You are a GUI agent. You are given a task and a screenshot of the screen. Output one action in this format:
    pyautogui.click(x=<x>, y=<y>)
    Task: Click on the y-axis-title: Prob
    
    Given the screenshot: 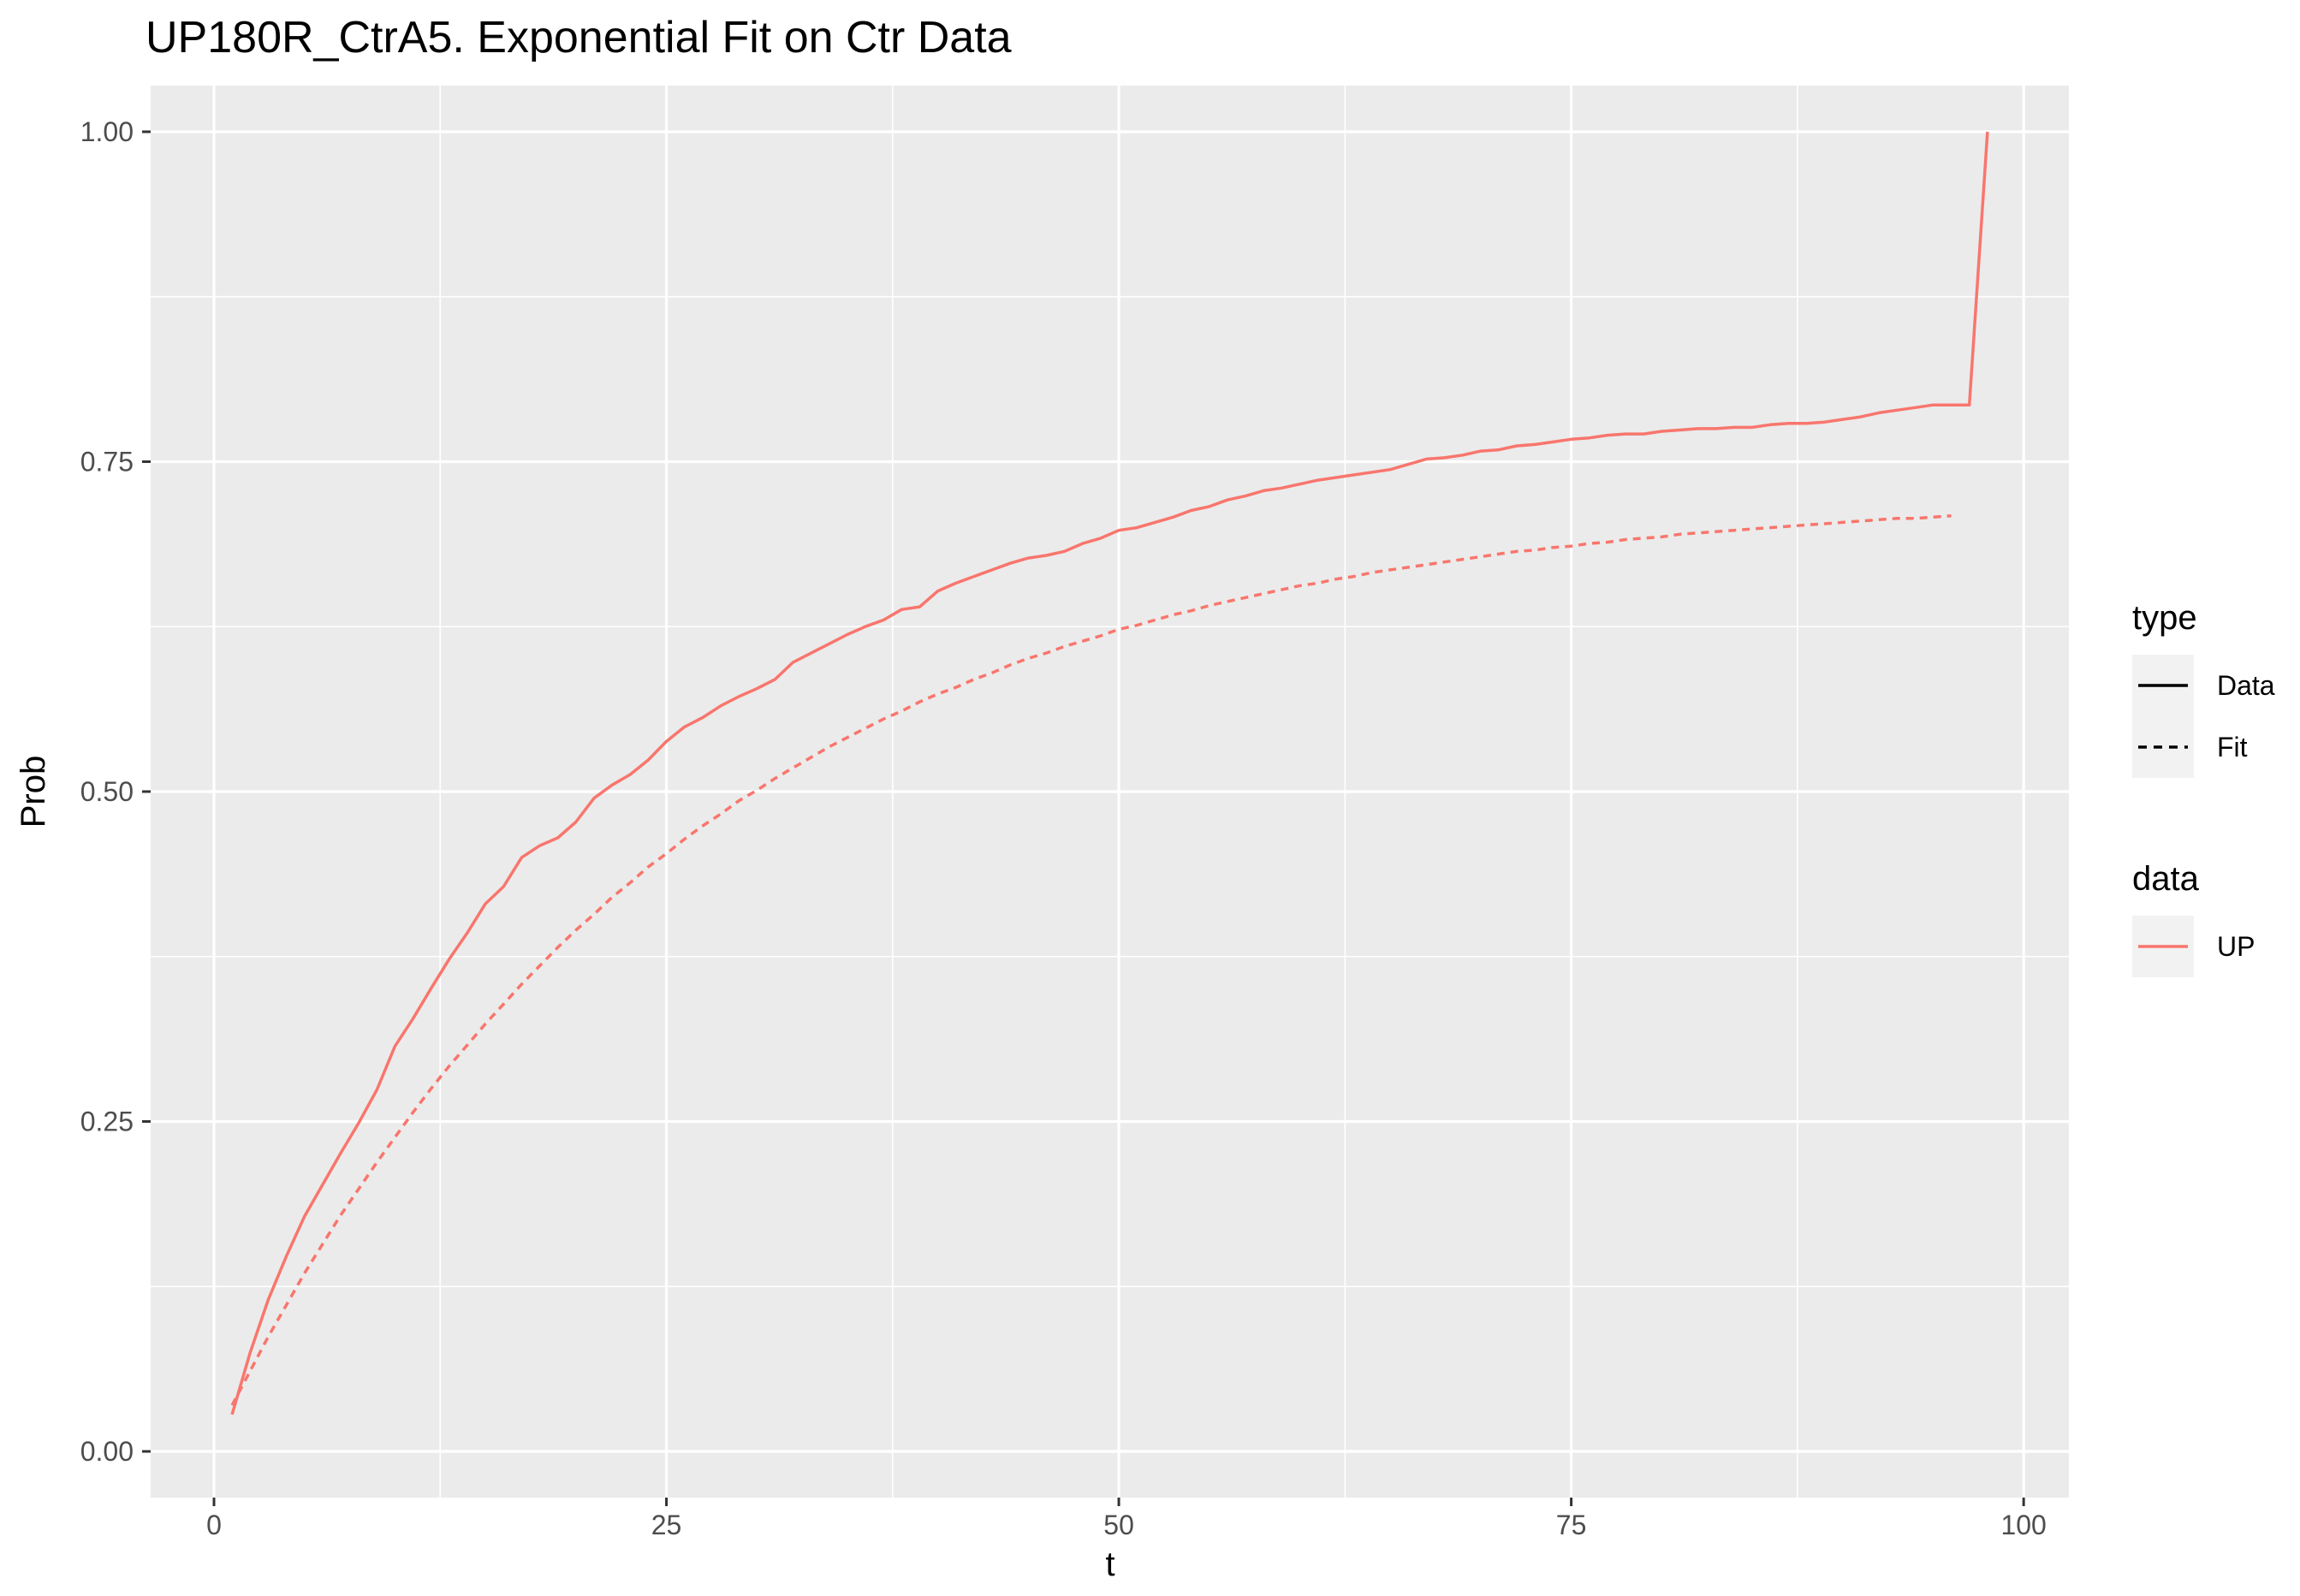 What is the action you would take?
    pyautogui.click(x=33, y=792)
    